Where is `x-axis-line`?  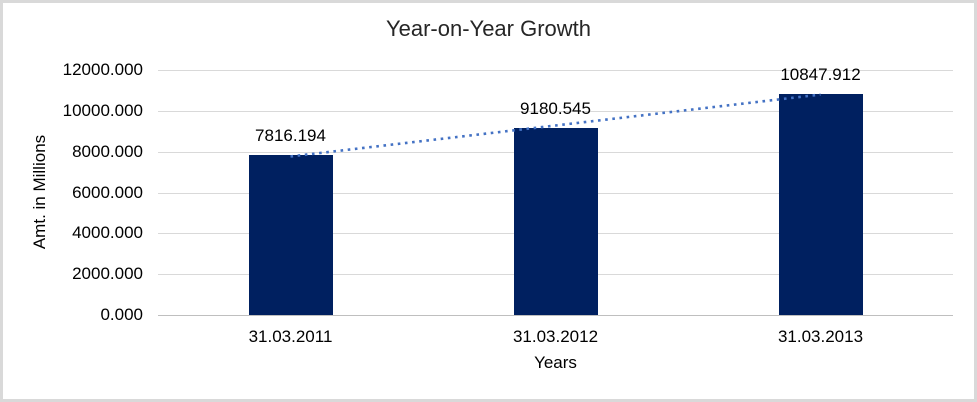 x-axis-line is located at coordinates (555, 315).